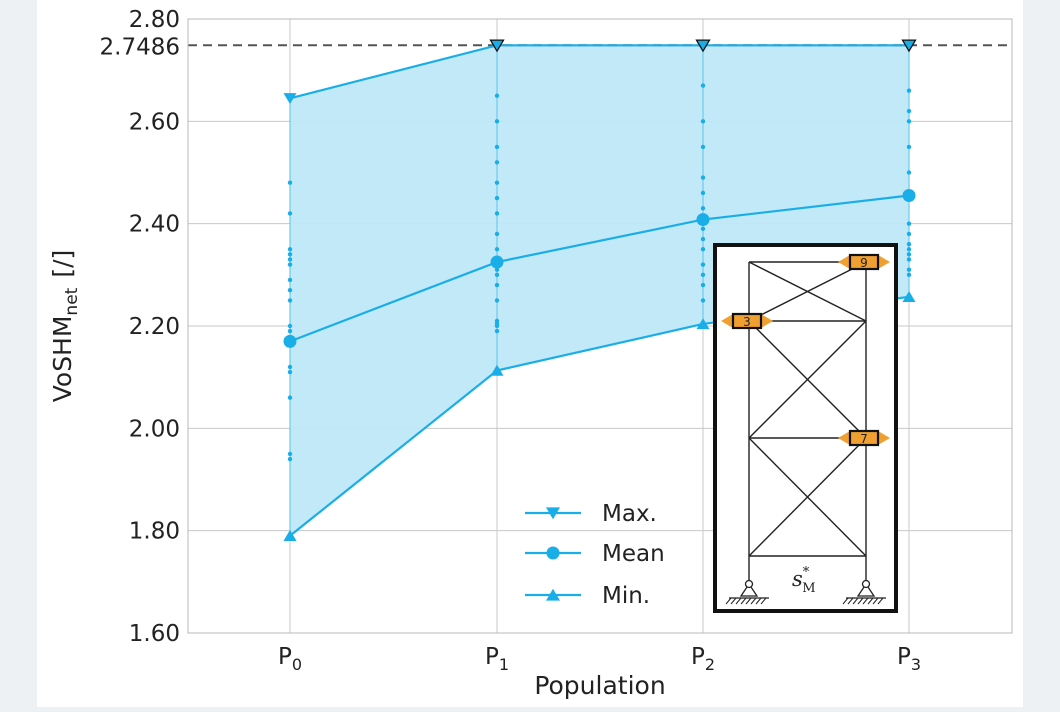 This screenshot has width=1060, height=712. Describe the element at coordinates (154, 532) in the screenshot. I see `y-tick-label: 1.80` at that location.